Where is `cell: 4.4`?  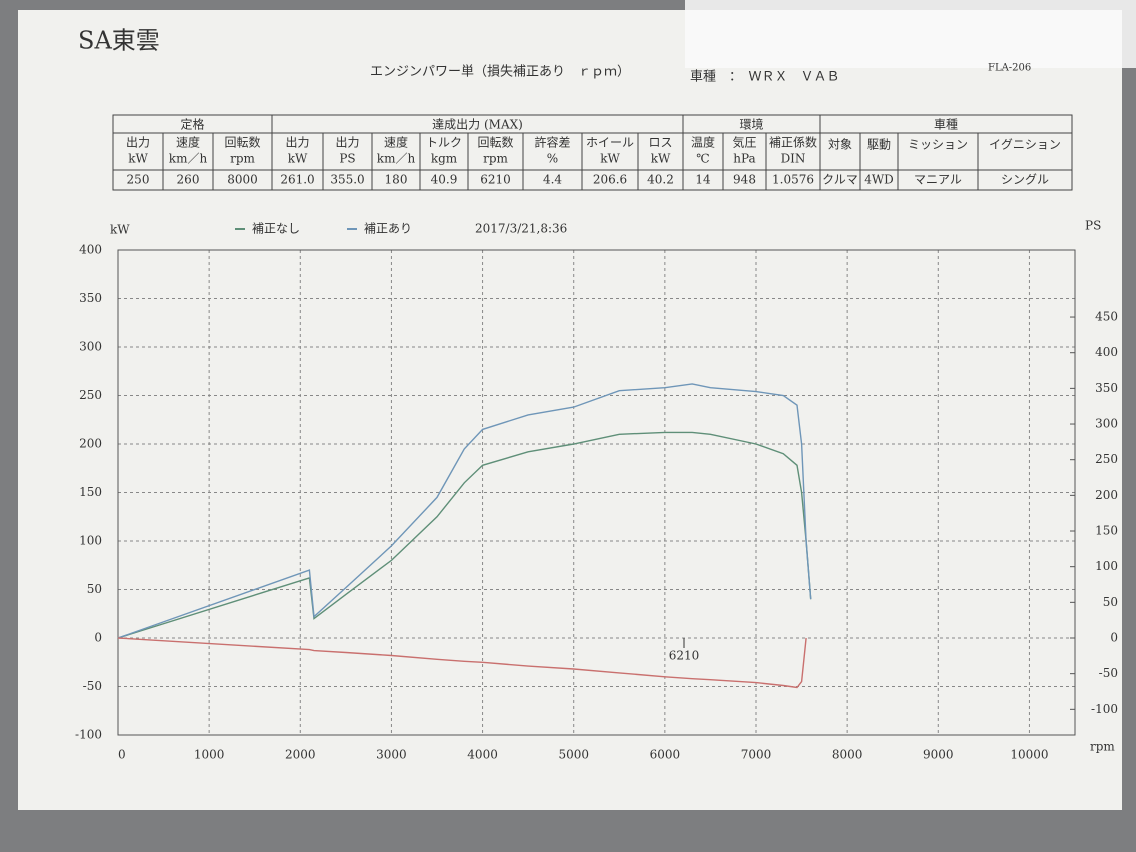 cell: 4.4 is located at coordinates (552, 180).